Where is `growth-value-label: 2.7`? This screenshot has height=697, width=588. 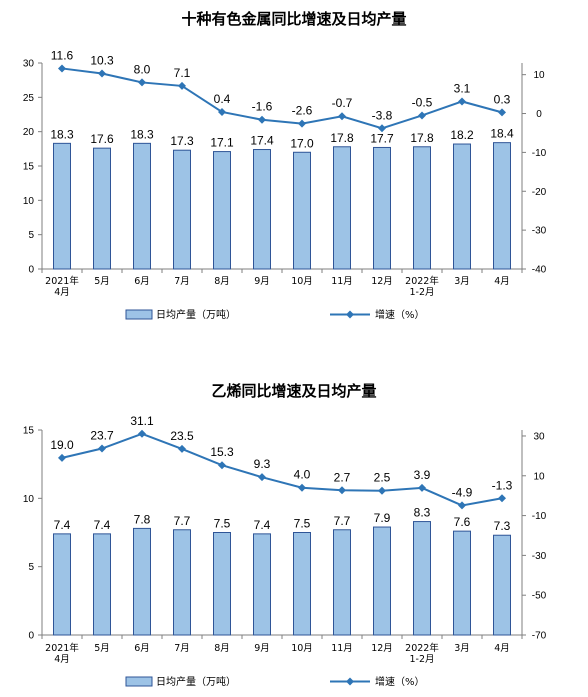 growth-value-label: 2.7 is located at coordinates (342, 477).